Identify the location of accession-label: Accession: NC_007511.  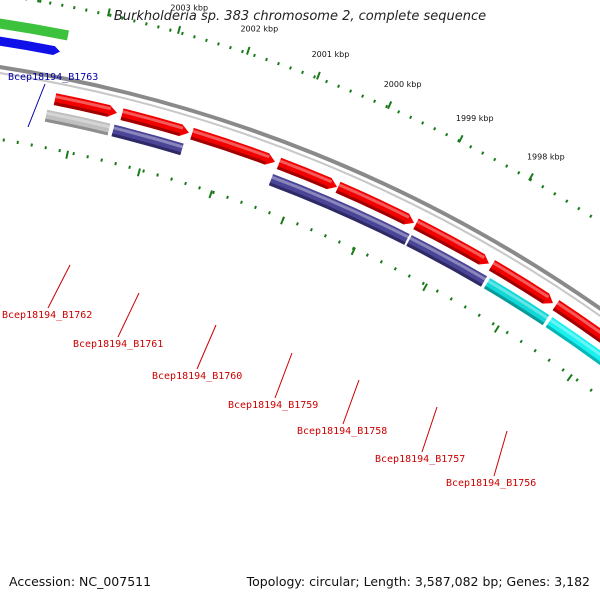
(80, 581).